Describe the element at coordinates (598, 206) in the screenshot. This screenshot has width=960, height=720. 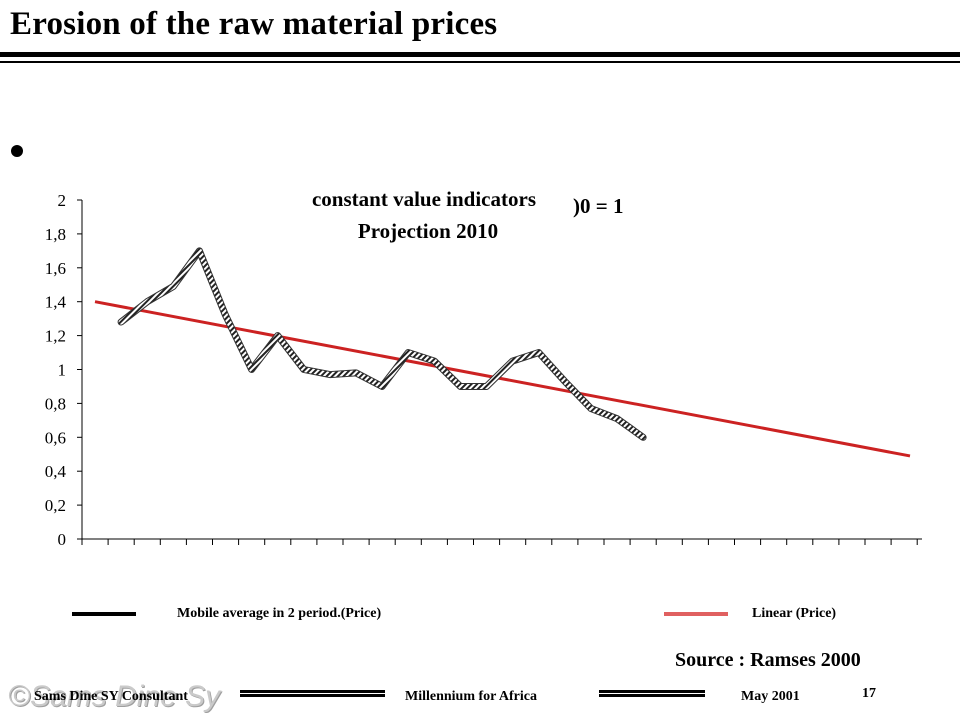
I see `chart-fragment: )0 = 1` at that location.